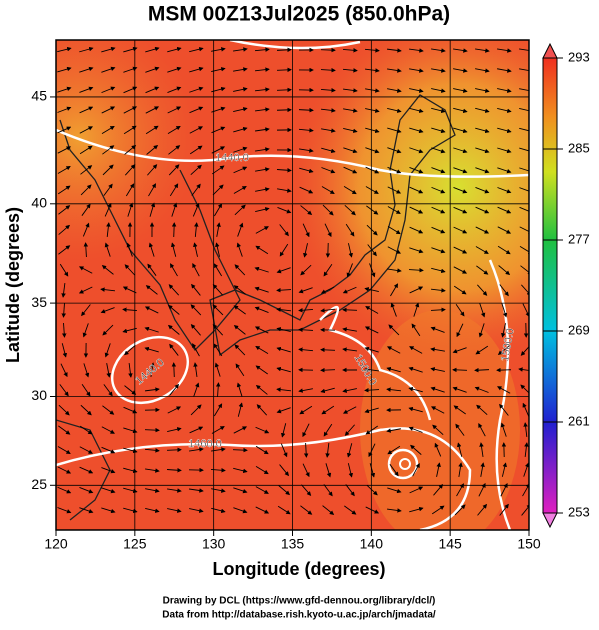 This screenshot has height=630, width=599. Describe the element at coordinates (39, 302) in the screenshot. I see `y-tick-label: 35` at that location.